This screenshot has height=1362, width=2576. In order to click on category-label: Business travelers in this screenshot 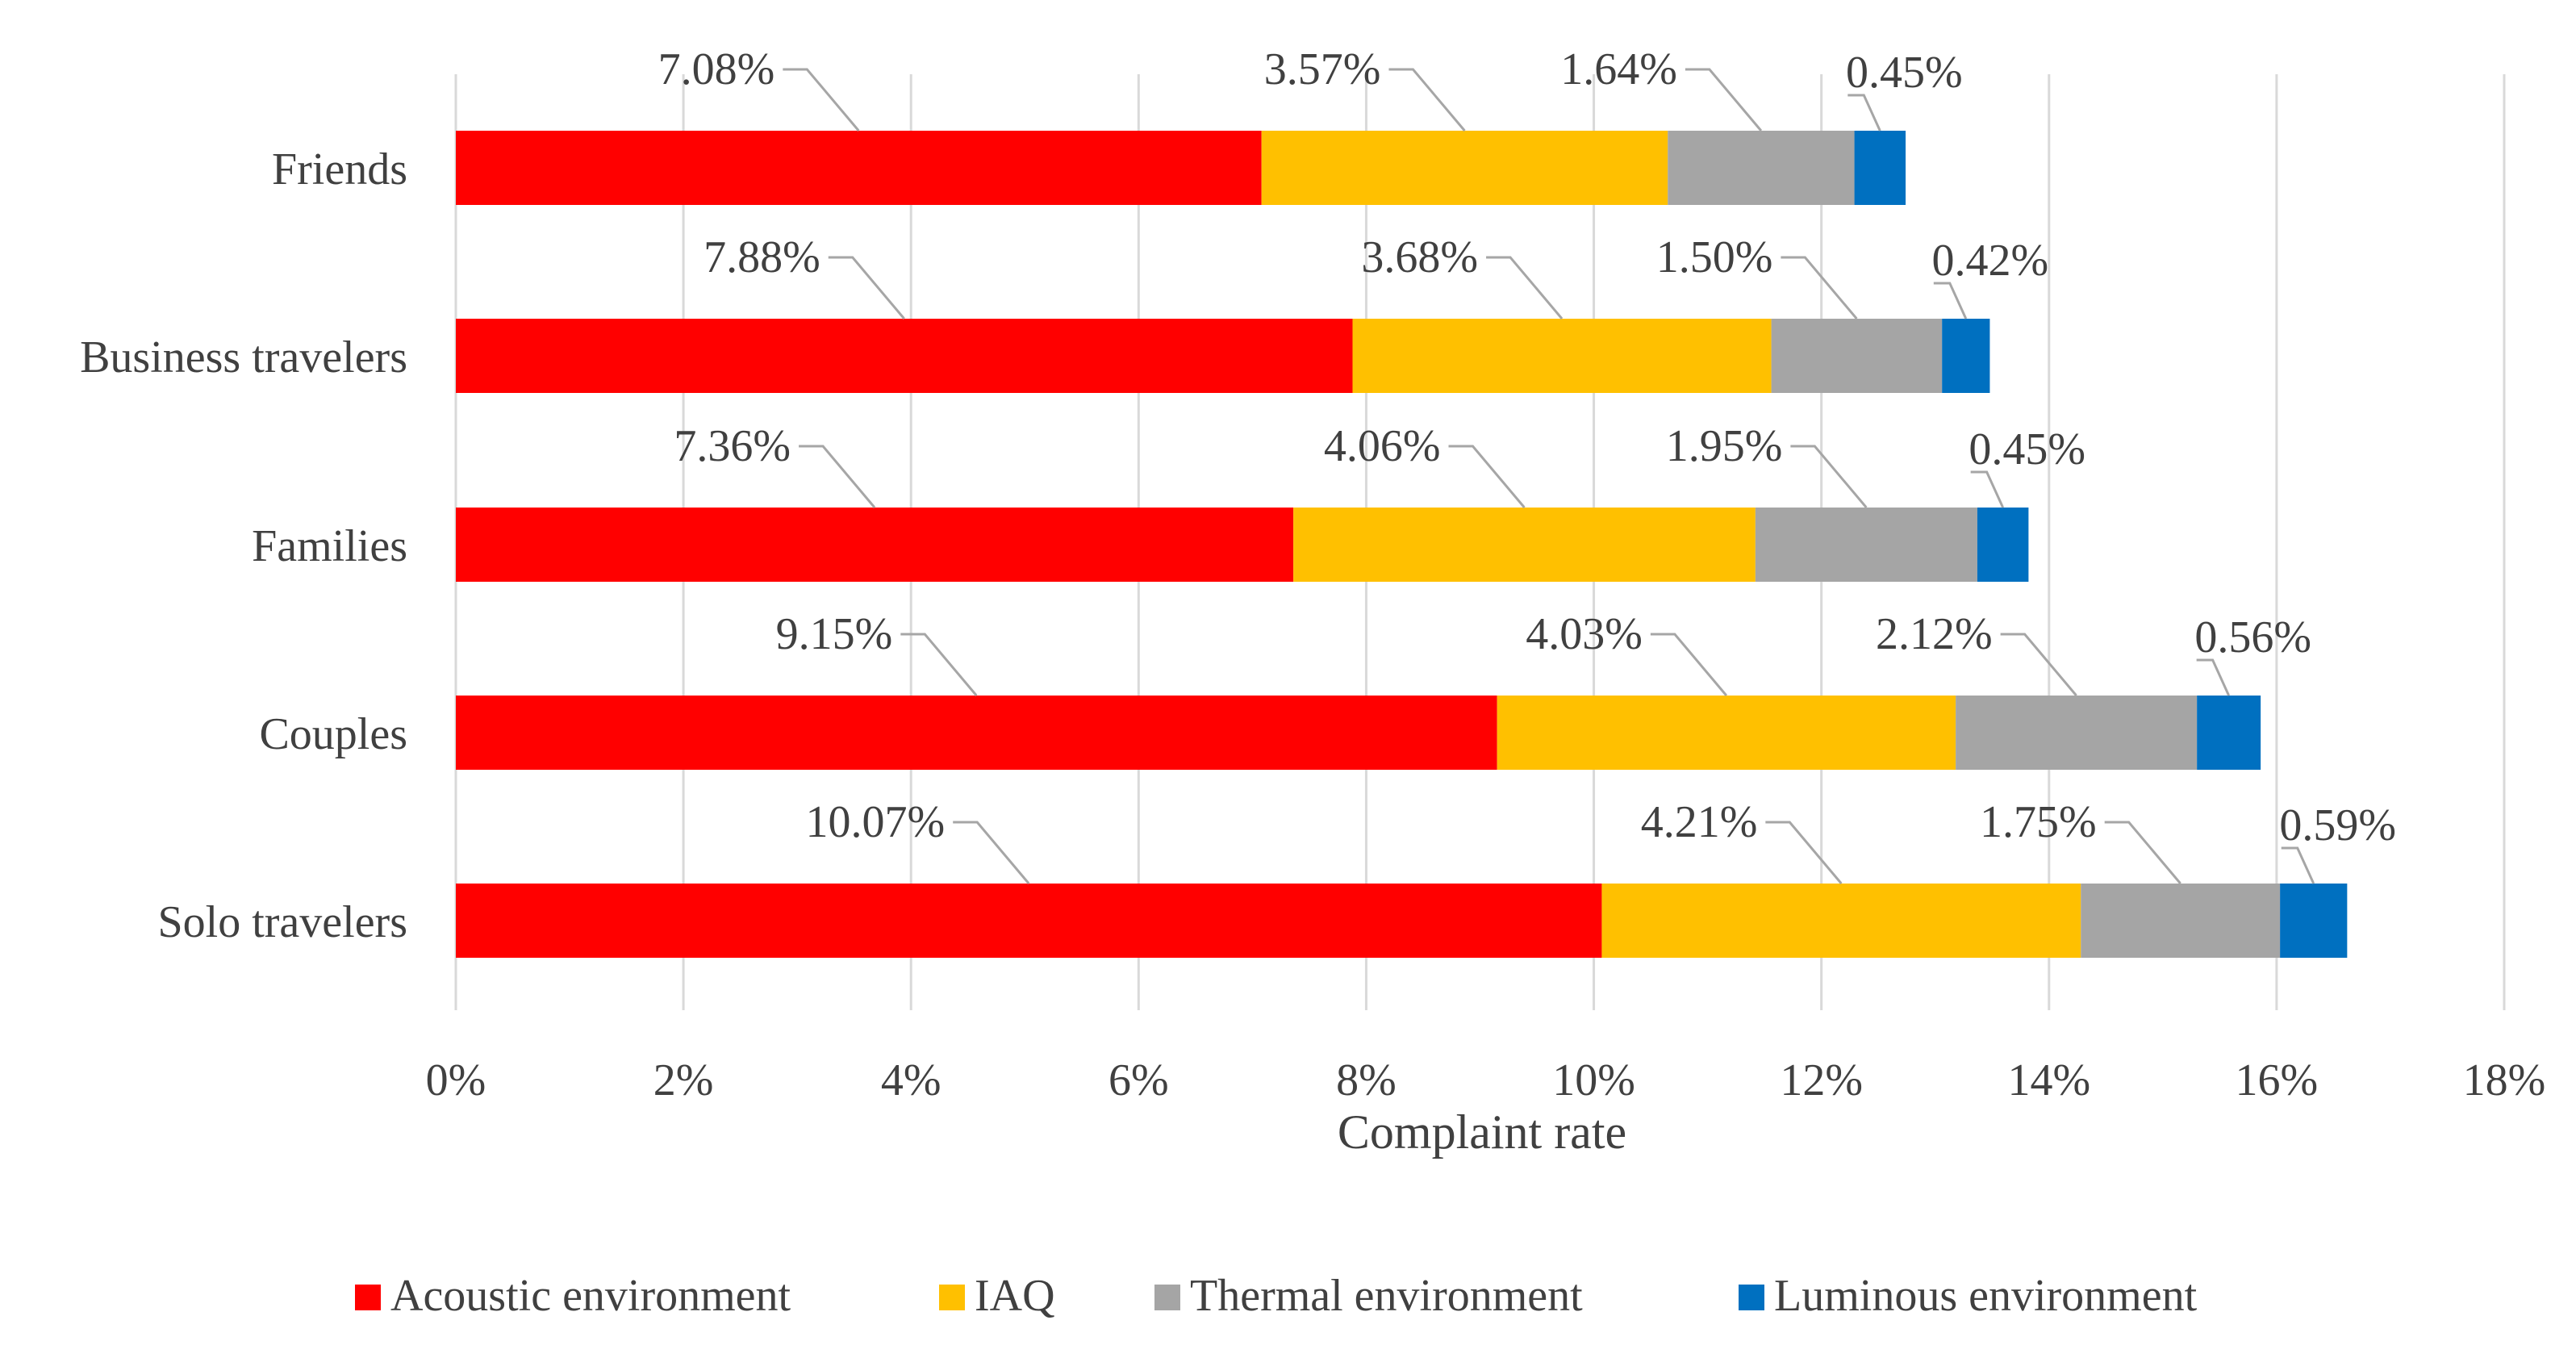, I will do `click(243, 357)`.